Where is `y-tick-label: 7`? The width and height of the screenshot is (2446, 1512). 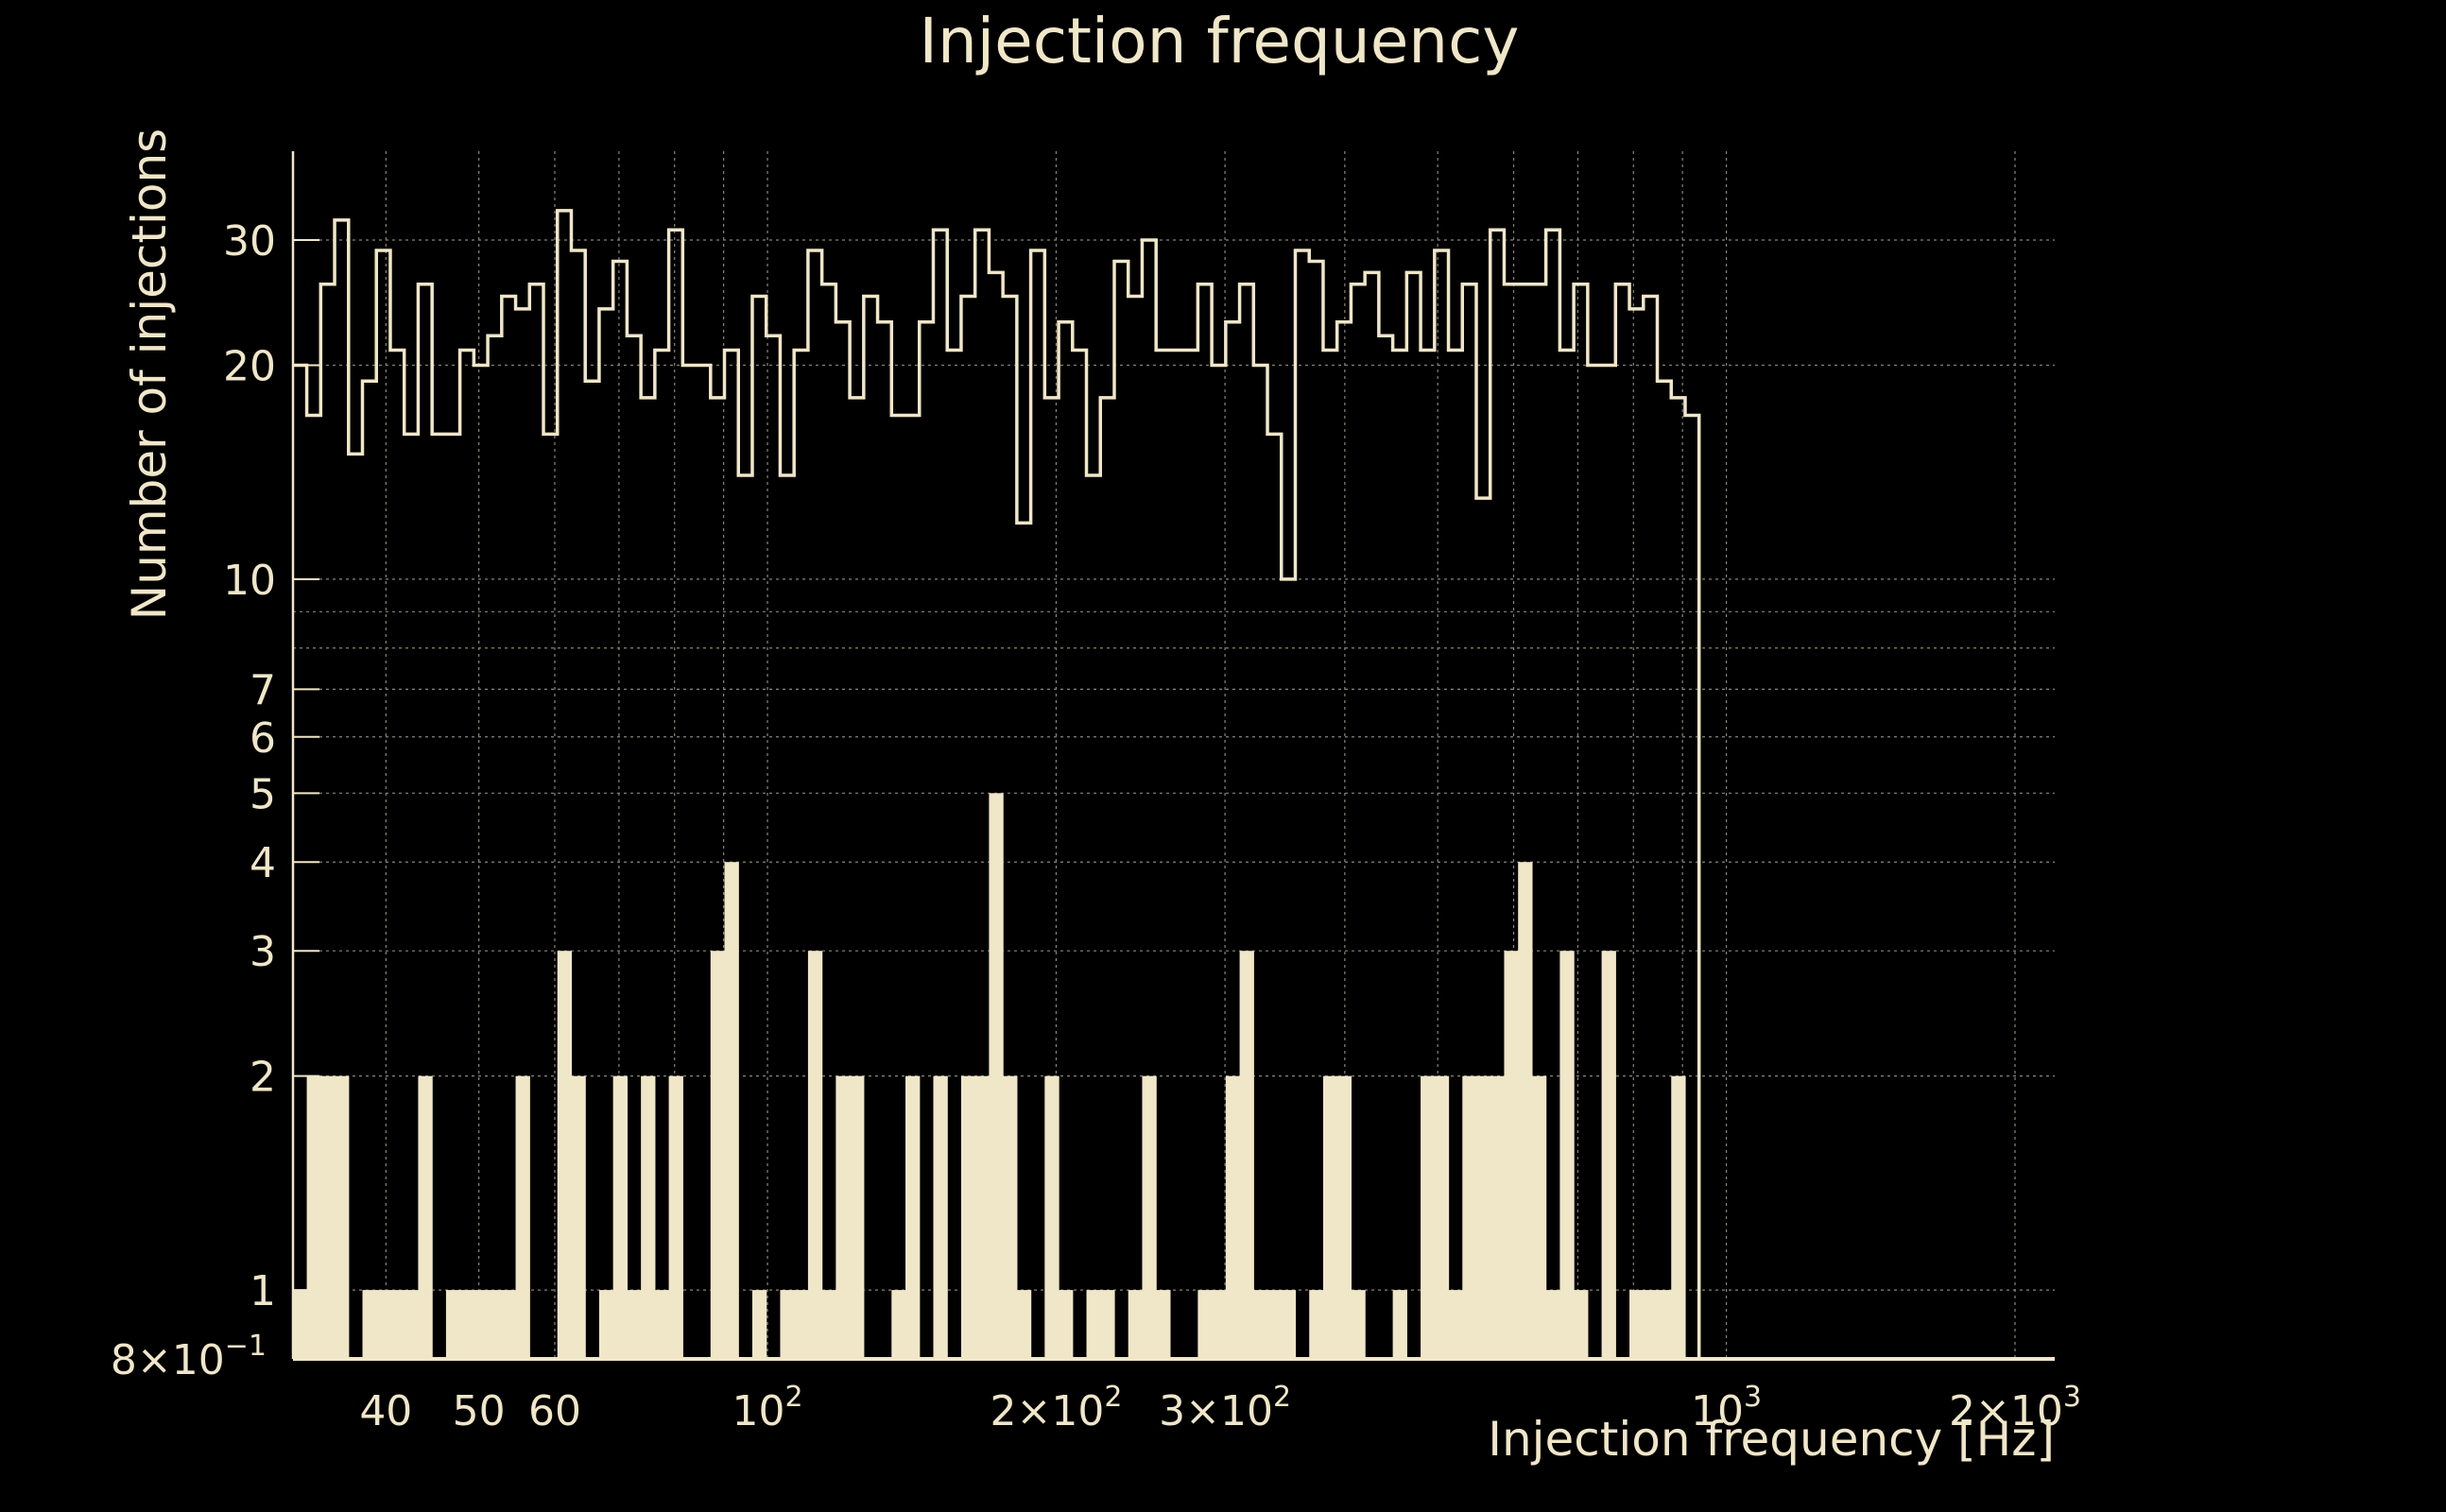
y-tick-label: 7 is located at coordinates (263, 690).